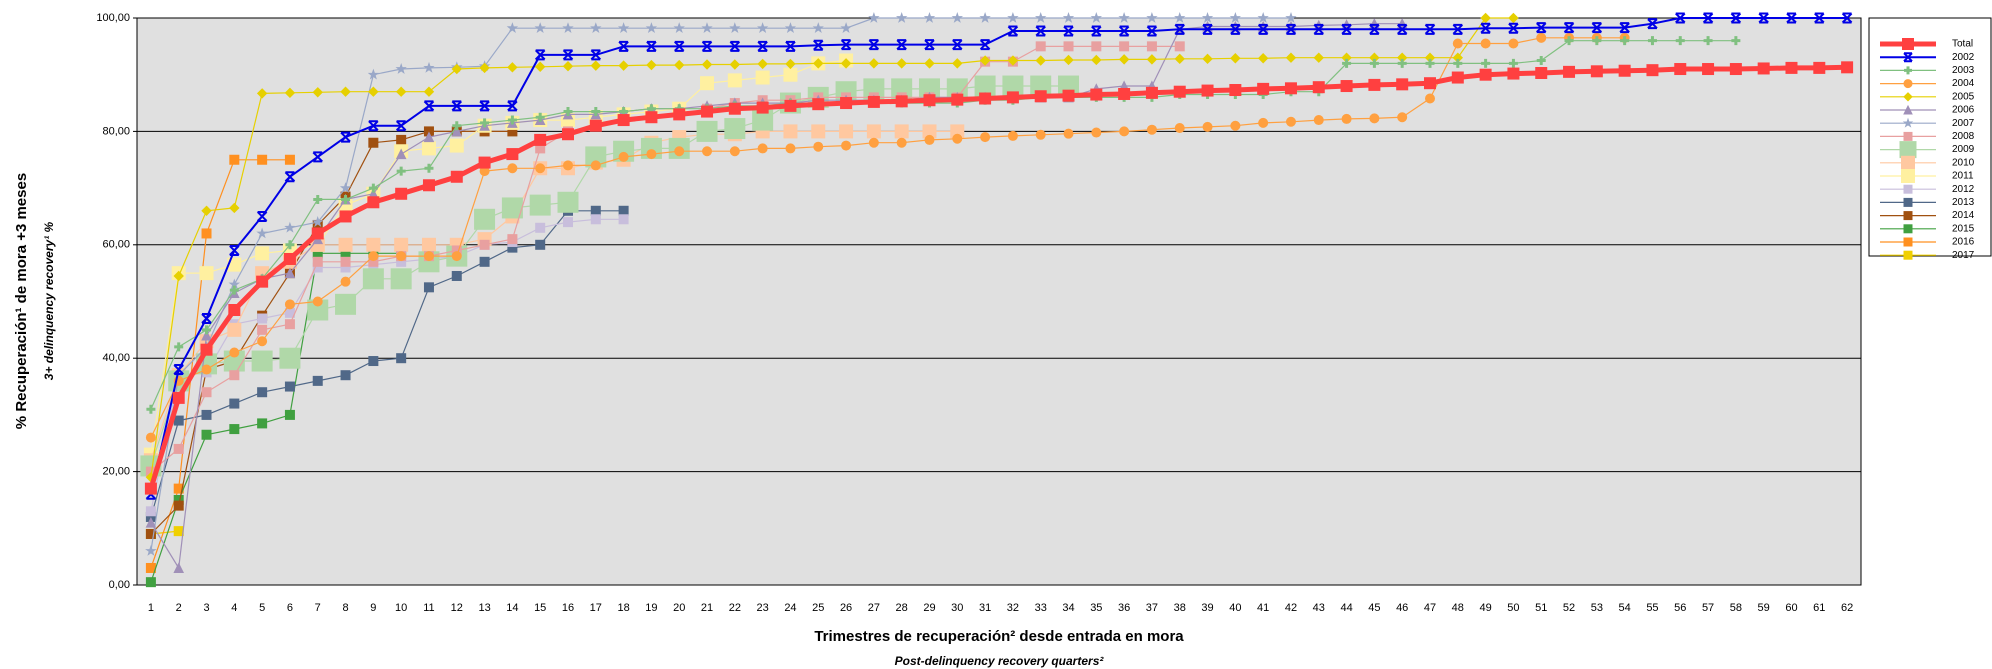 The width and height of the screenshot is (1992, 669). What do you see at coordinates (116, 358) in the screenshot?
I see `y-tick-label: 40,00` at bounding box center [116, 358].